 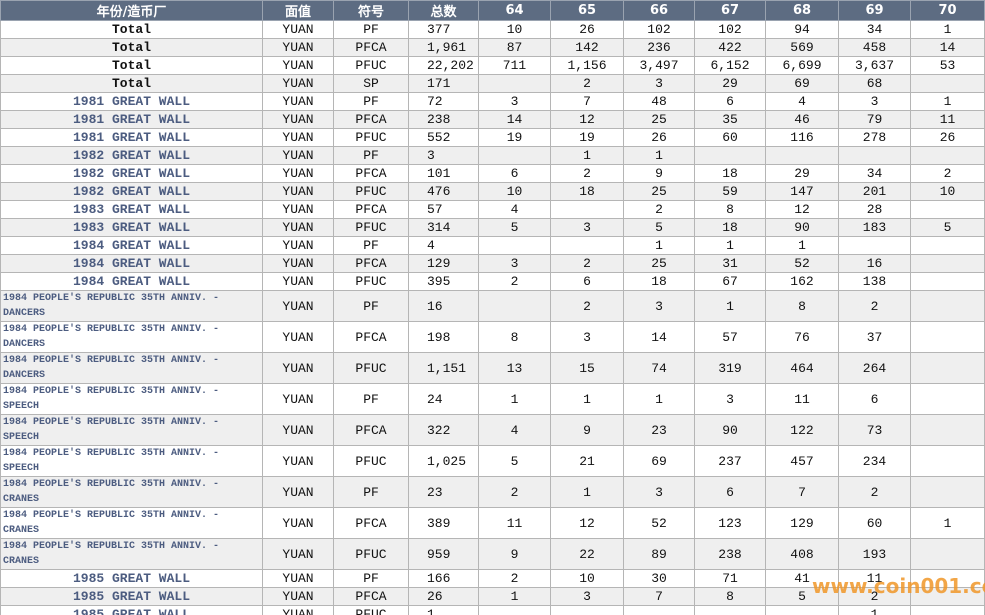 I want to click on cell: 101, so click(x=443, y=173).